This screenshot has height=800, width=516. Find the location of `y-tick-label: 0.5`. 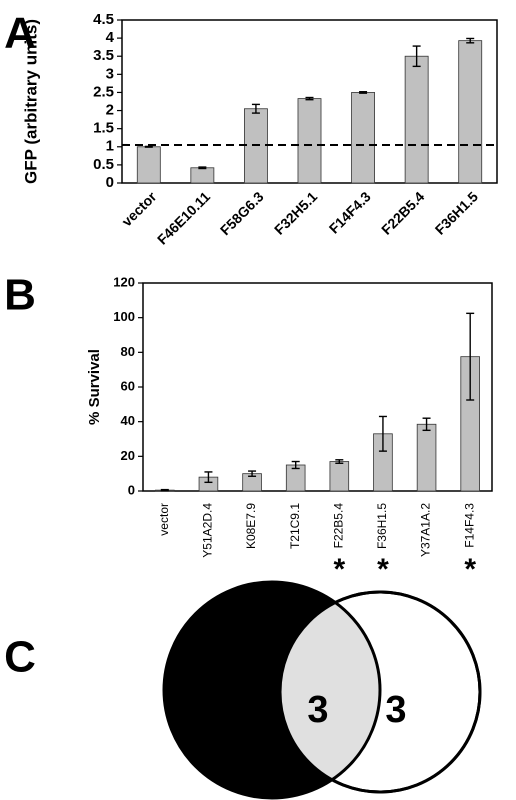

y-tick-label: 0.5 is located at coordinates (103, 164).